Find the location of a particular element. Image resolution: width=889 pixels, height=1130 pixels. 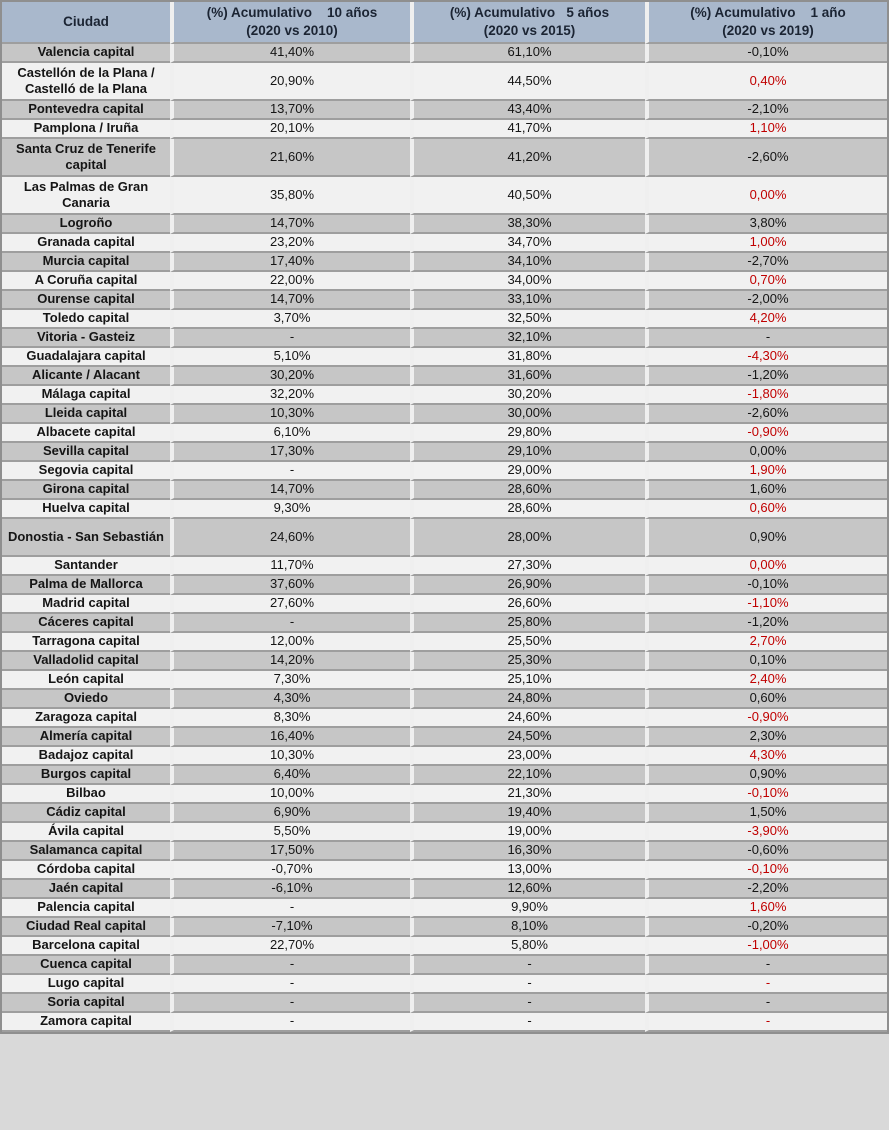

acc-10y-cell: - is located at coordinates (290, 623).